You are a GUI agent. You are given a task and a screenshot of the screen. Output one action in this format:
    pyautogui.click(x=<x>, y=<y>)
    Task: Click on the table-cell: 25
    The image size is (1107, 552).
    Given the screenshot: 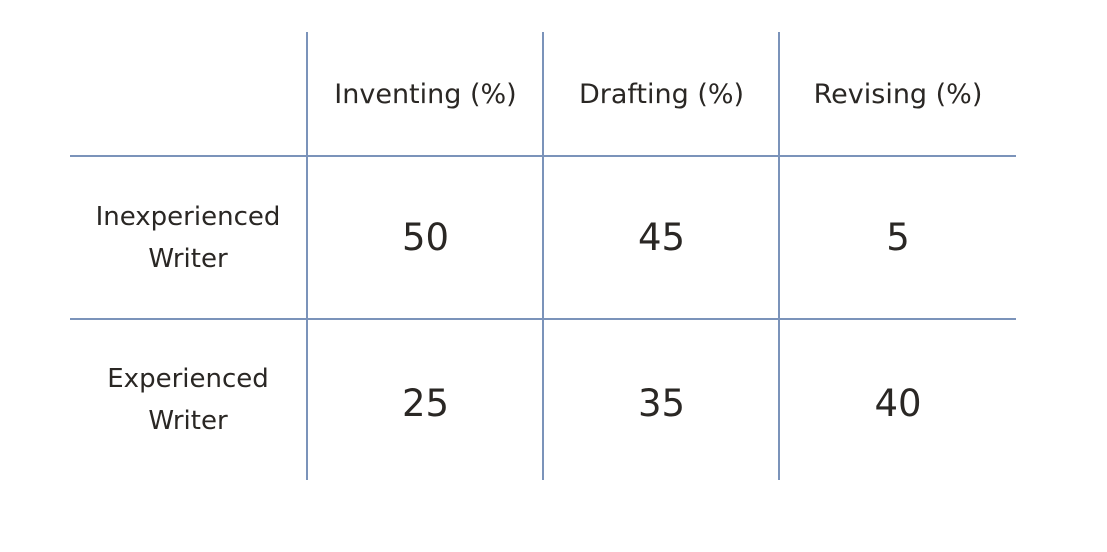 What is the action you would take?
    pyautogui.click(x=425, y=403)
    